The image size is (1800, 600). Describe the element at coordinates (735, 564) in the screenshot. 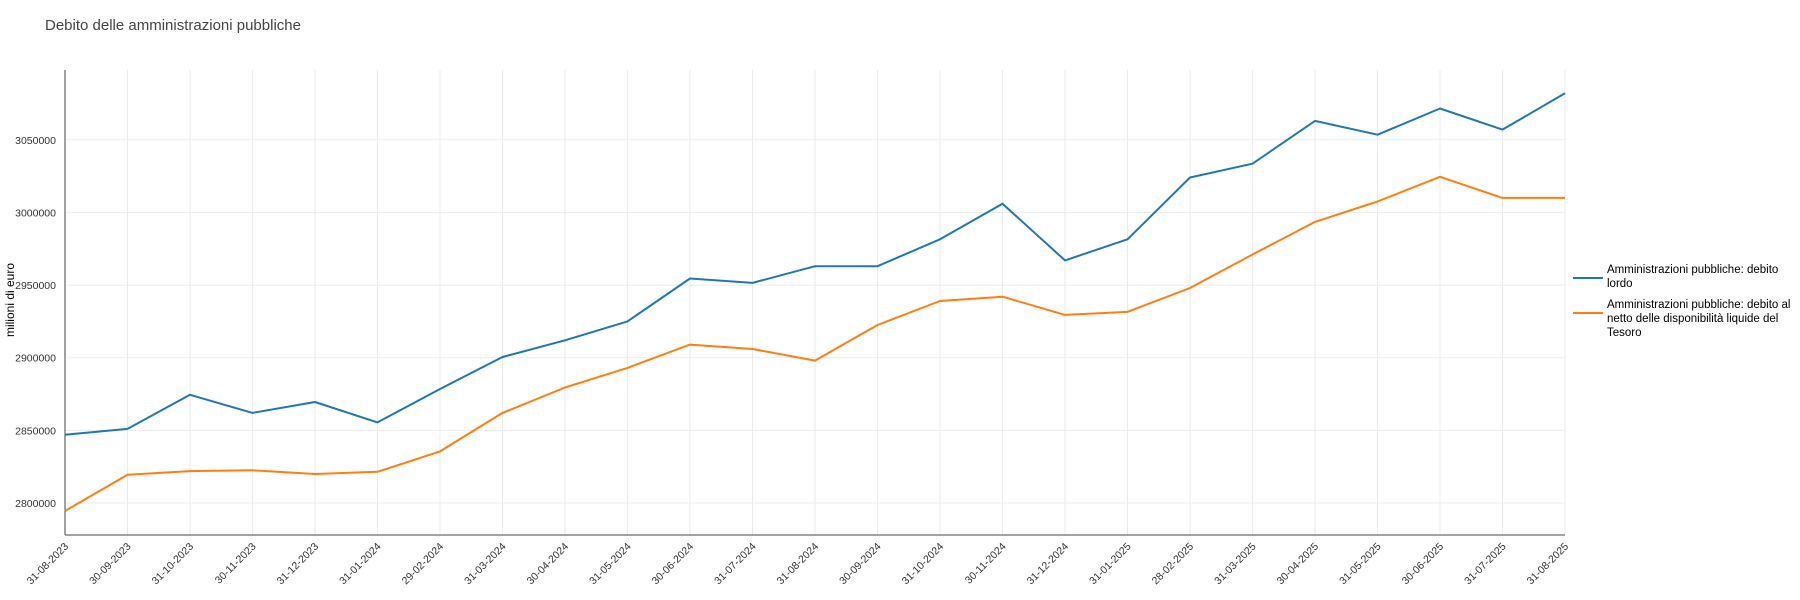

I see `x-tick-label: 31-07-2024` at that location.